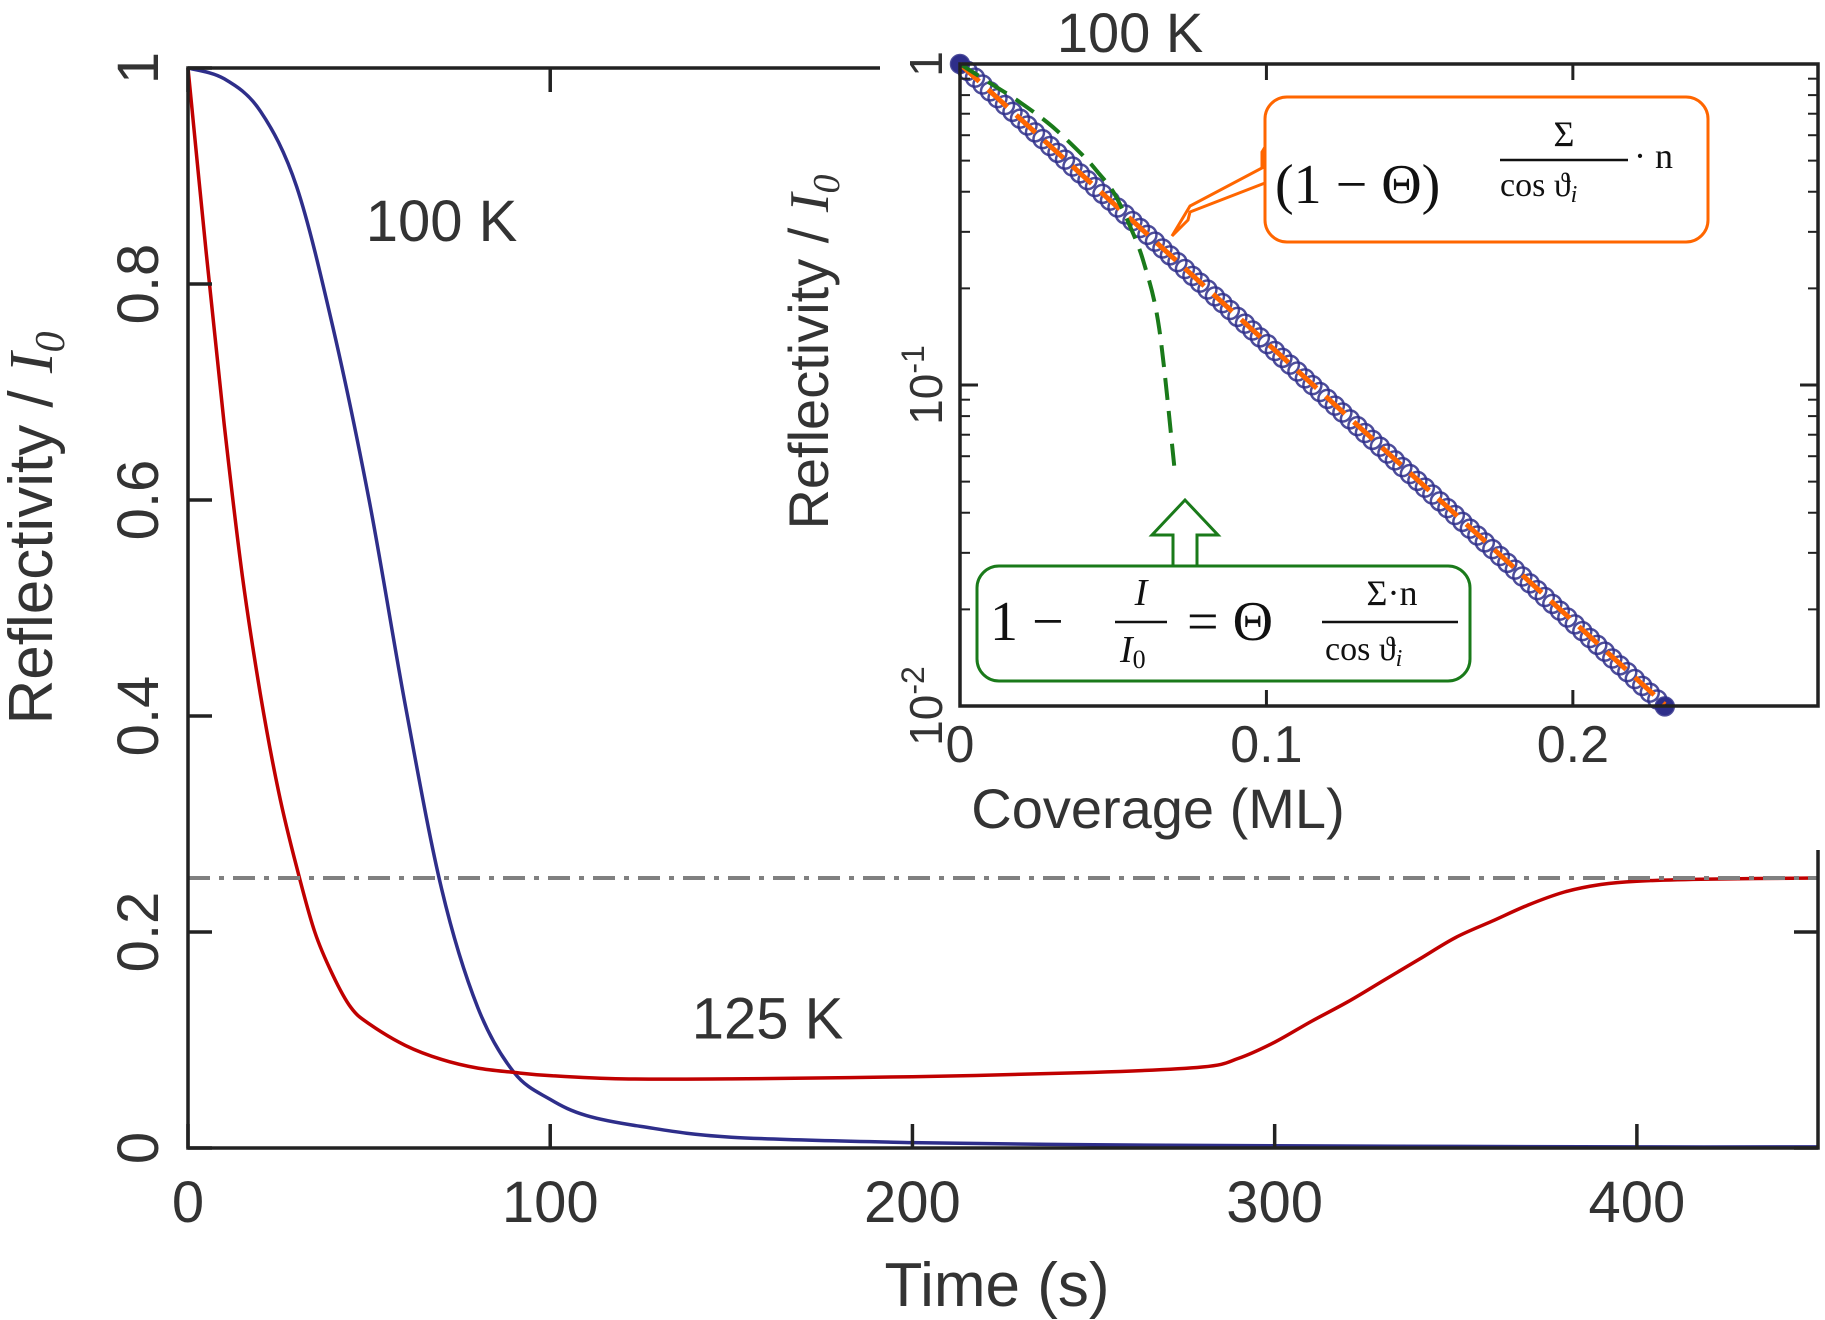 This screenshot has height=1320, width=1825. I want to click on green-formula-frac1-num: I, so click(1142, 593).